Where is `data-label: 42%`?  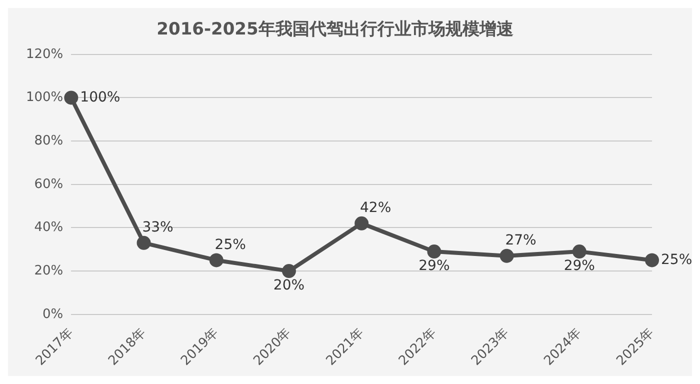
data-label: 42% is located at coordinates (376, 208).